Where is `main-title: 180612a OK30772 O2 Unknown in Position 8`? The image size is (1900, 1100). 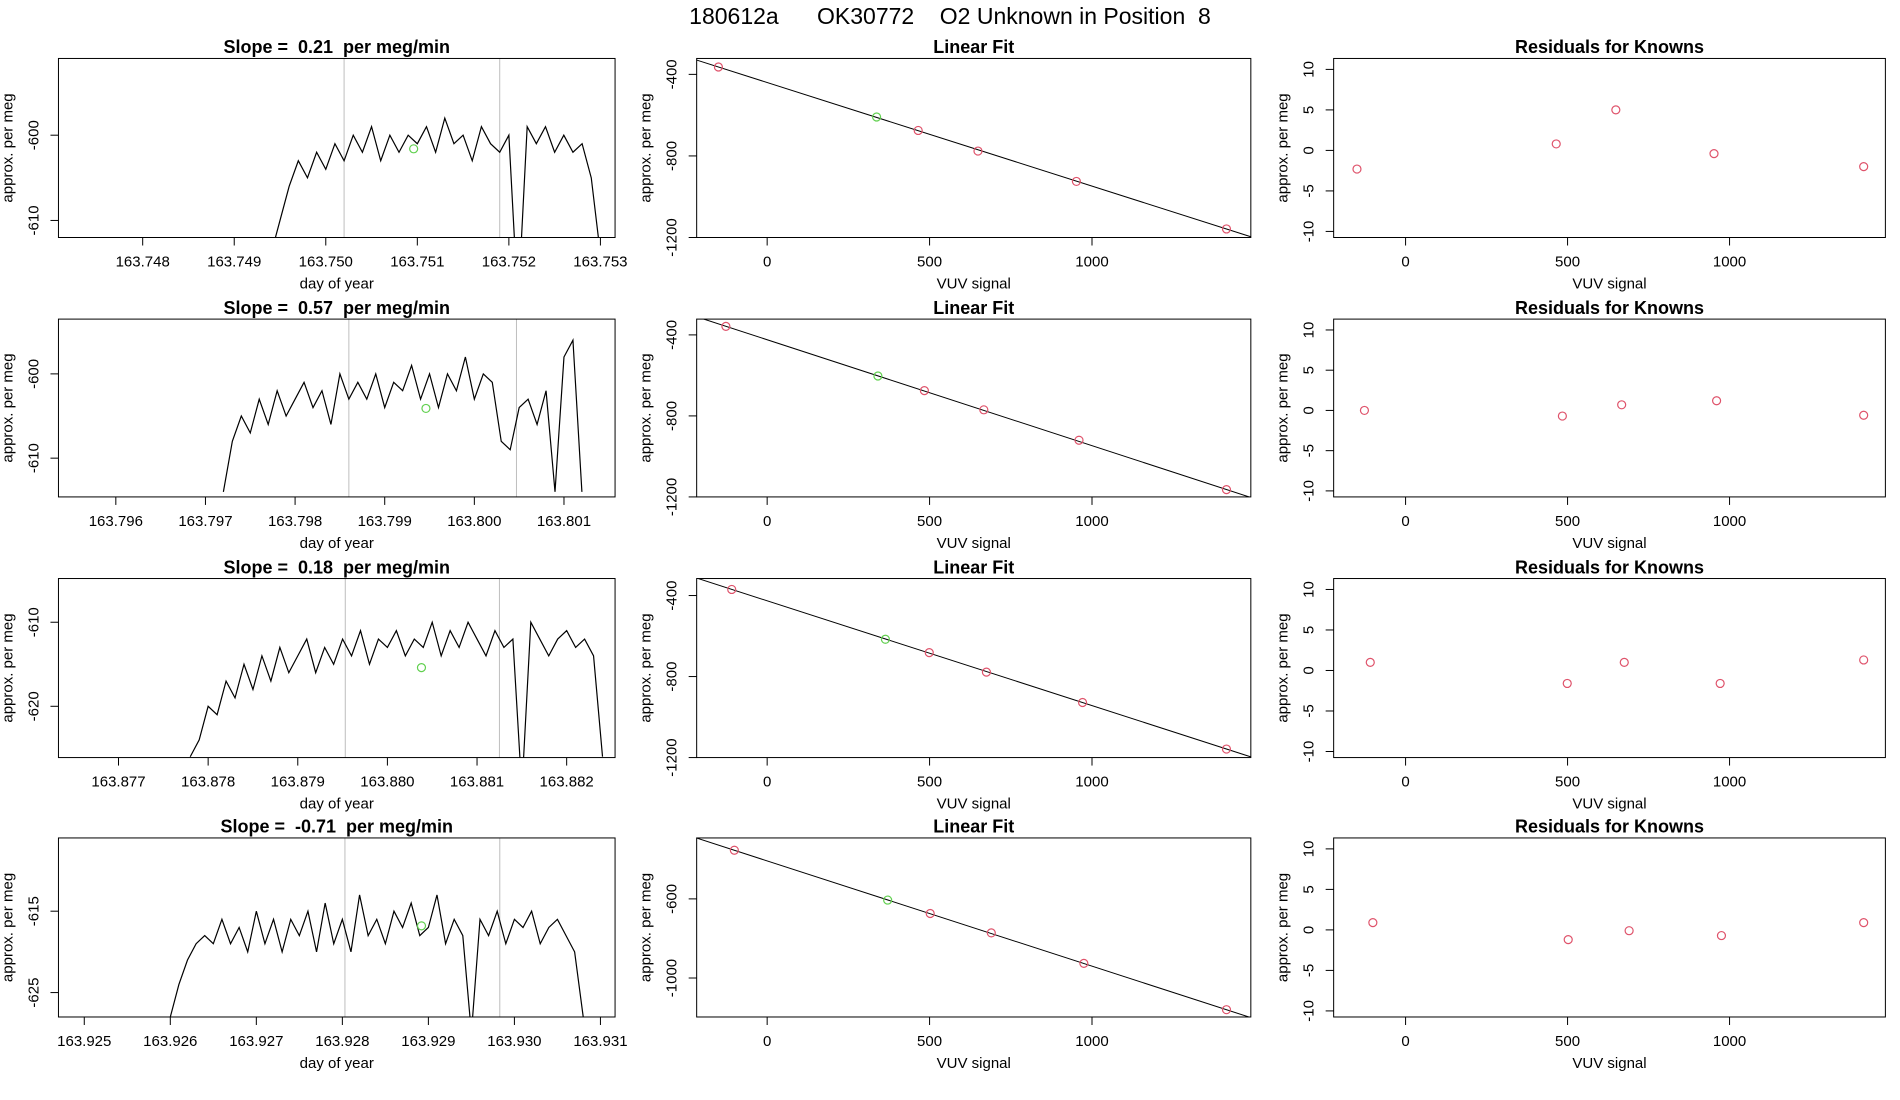 main-title: 180612a OK30772 O2 Unknown in Position 8 is located at coordinates (950, 16).